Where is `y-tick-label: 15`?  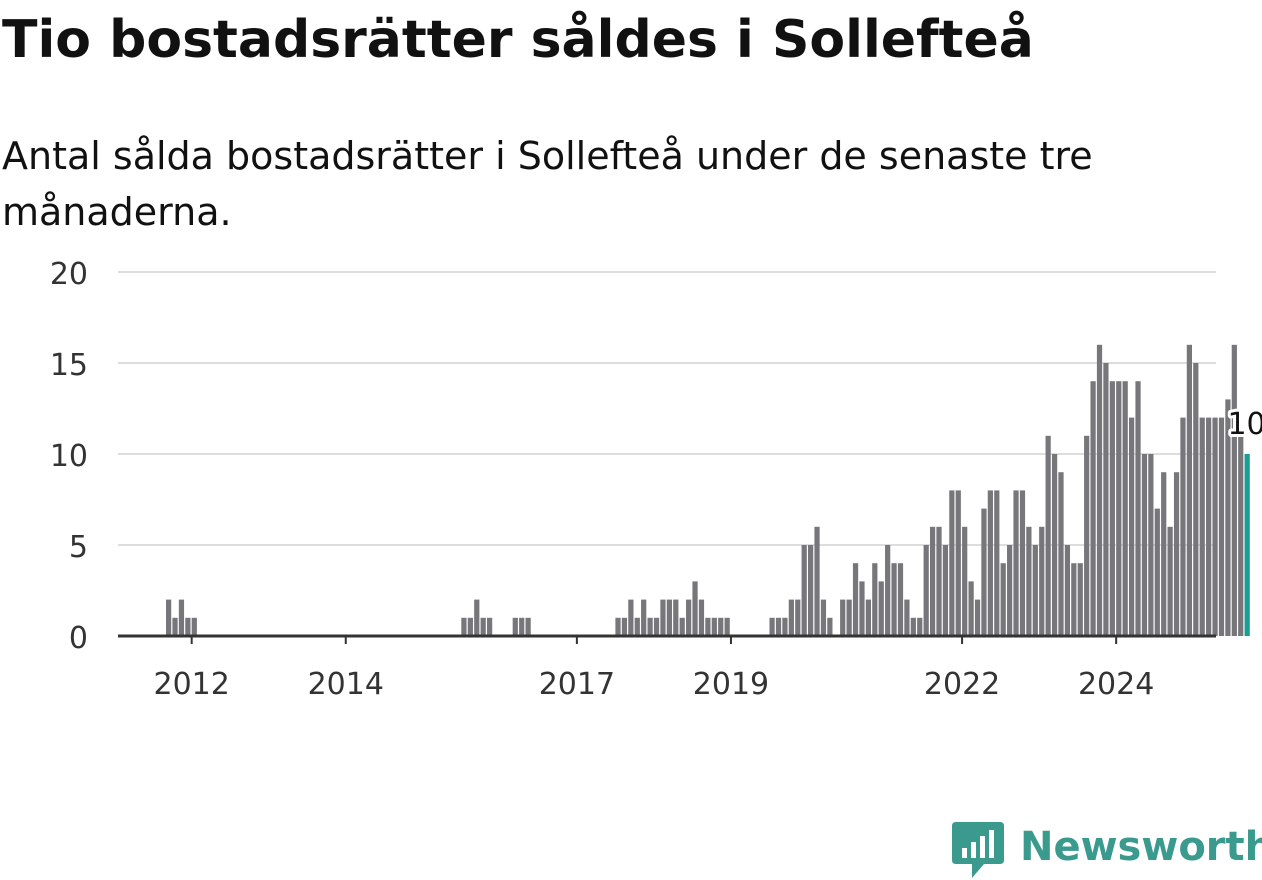
y-tick-label: 15 is located at coordinates (69, 365).